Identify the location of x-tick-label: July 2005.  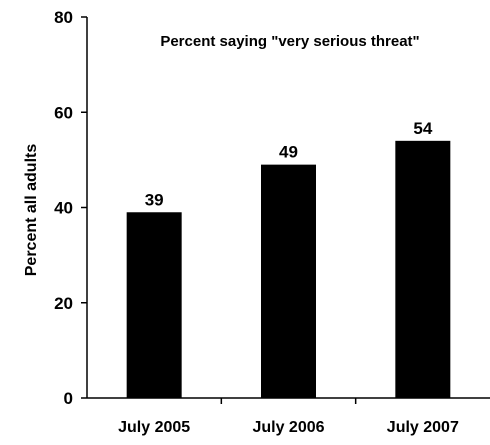
(154, 427).